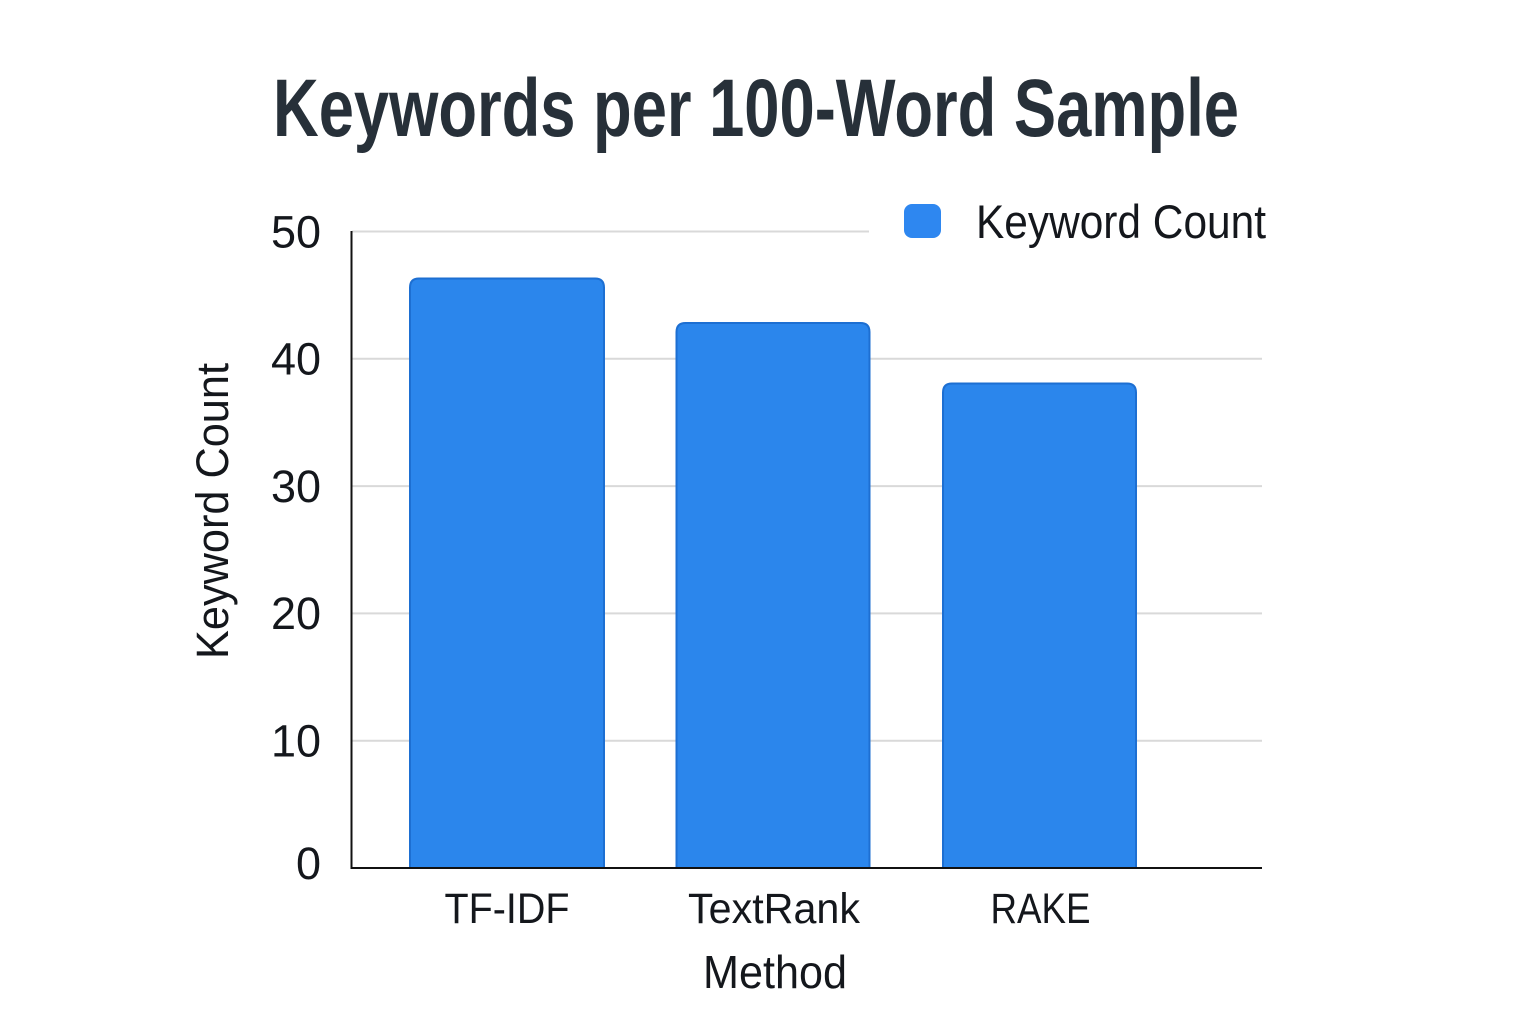 The height and width of the screenshot is (1024, 1536). What do you see at coordinates (296, 359) in the screenshot?
I see `svg-text: 40` at bounding box center [296, 359].